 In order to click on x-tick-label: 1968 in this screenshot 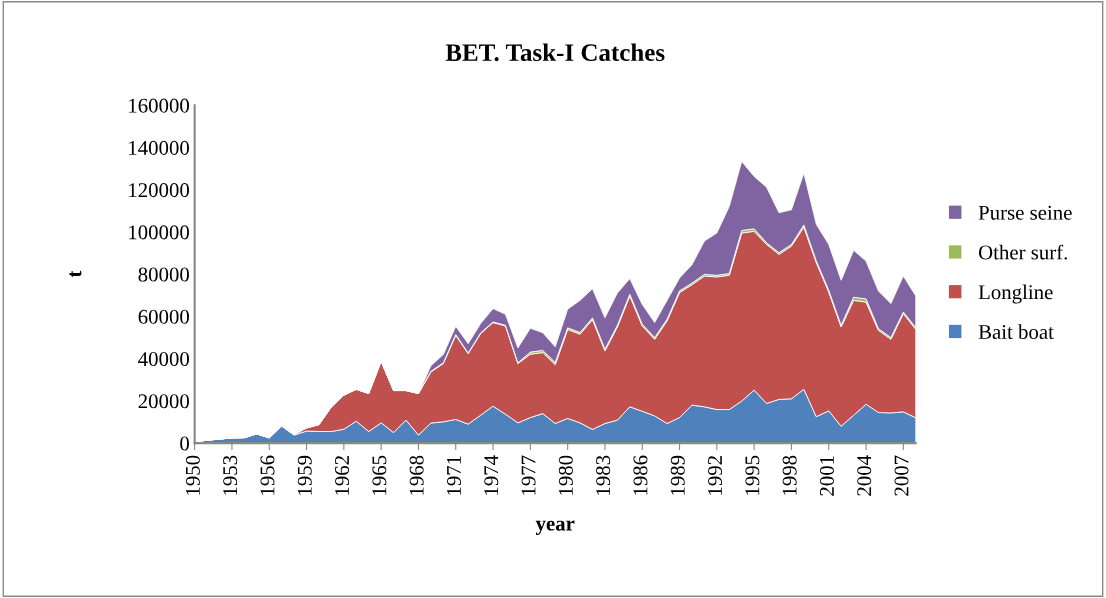, I will do `click(416, 475)`.